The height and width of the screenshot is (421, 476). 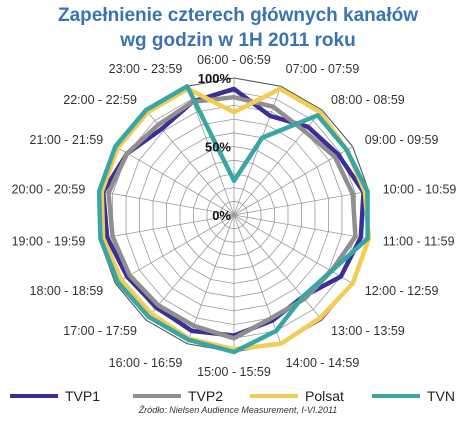 I want to click on category-label: 22:00 - 22:59, so click(x=100, y=100).